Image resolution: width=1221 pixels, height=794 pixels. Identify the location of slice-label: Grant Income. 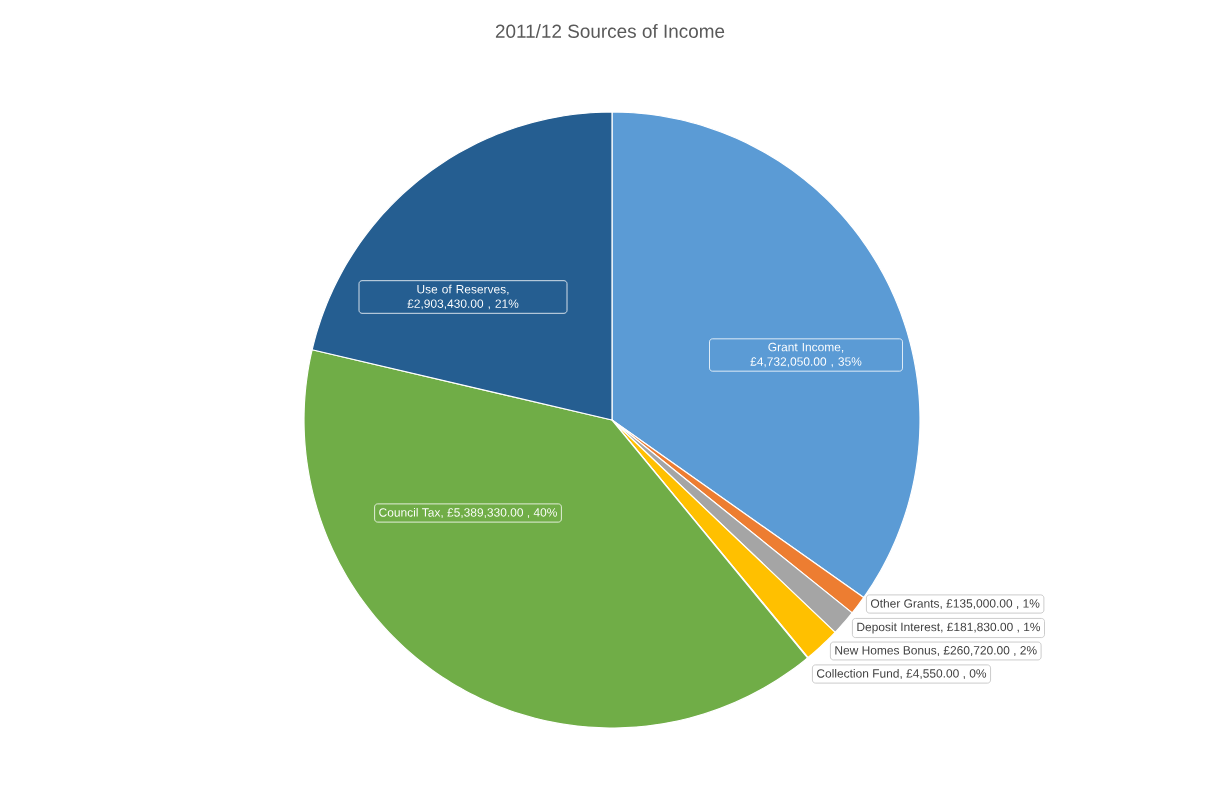
(804, 347).